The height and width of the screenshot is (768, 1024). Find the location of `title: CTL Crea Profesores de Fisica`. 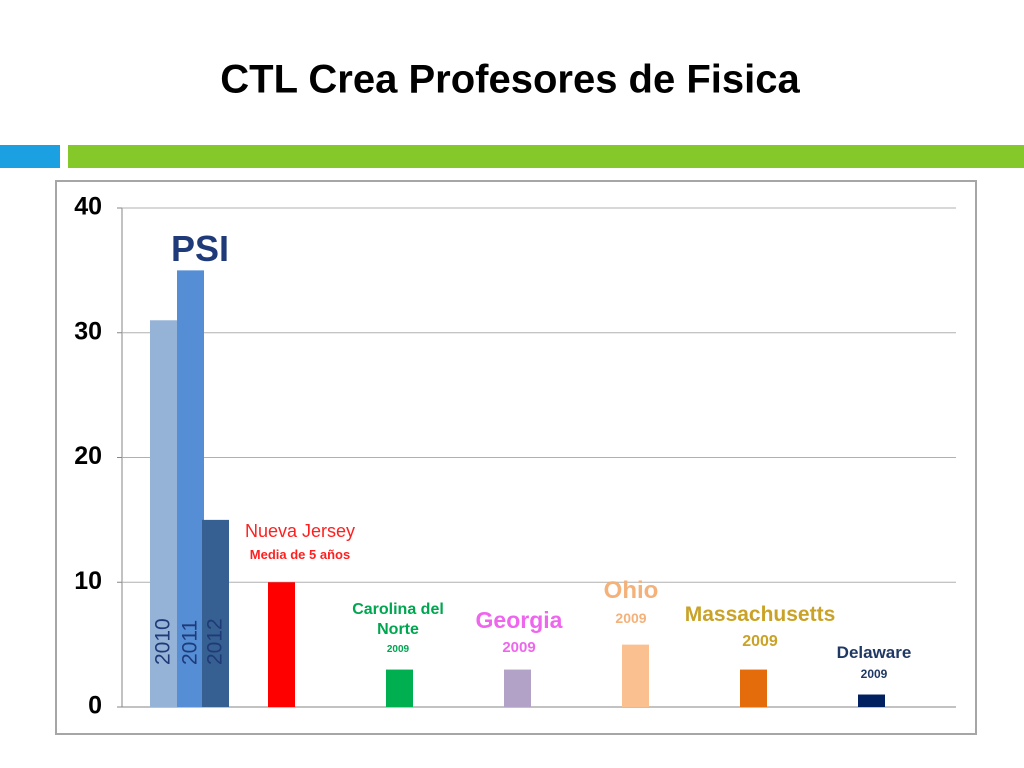

title: CTL Crea Profesores de Fisica is located at coordinates (510, 80).